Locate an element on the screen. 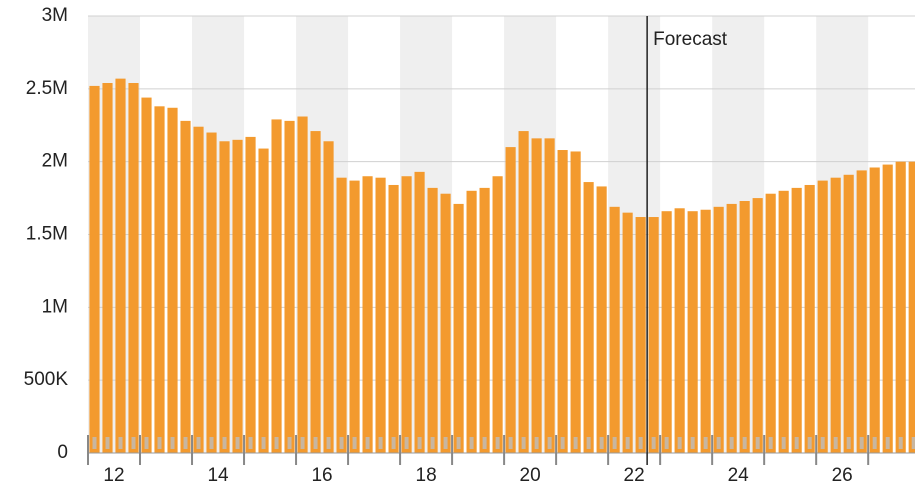 The width and height of the screenshot is (915, 490). x-tick-label: 12 is located at coordinates (113, 475).